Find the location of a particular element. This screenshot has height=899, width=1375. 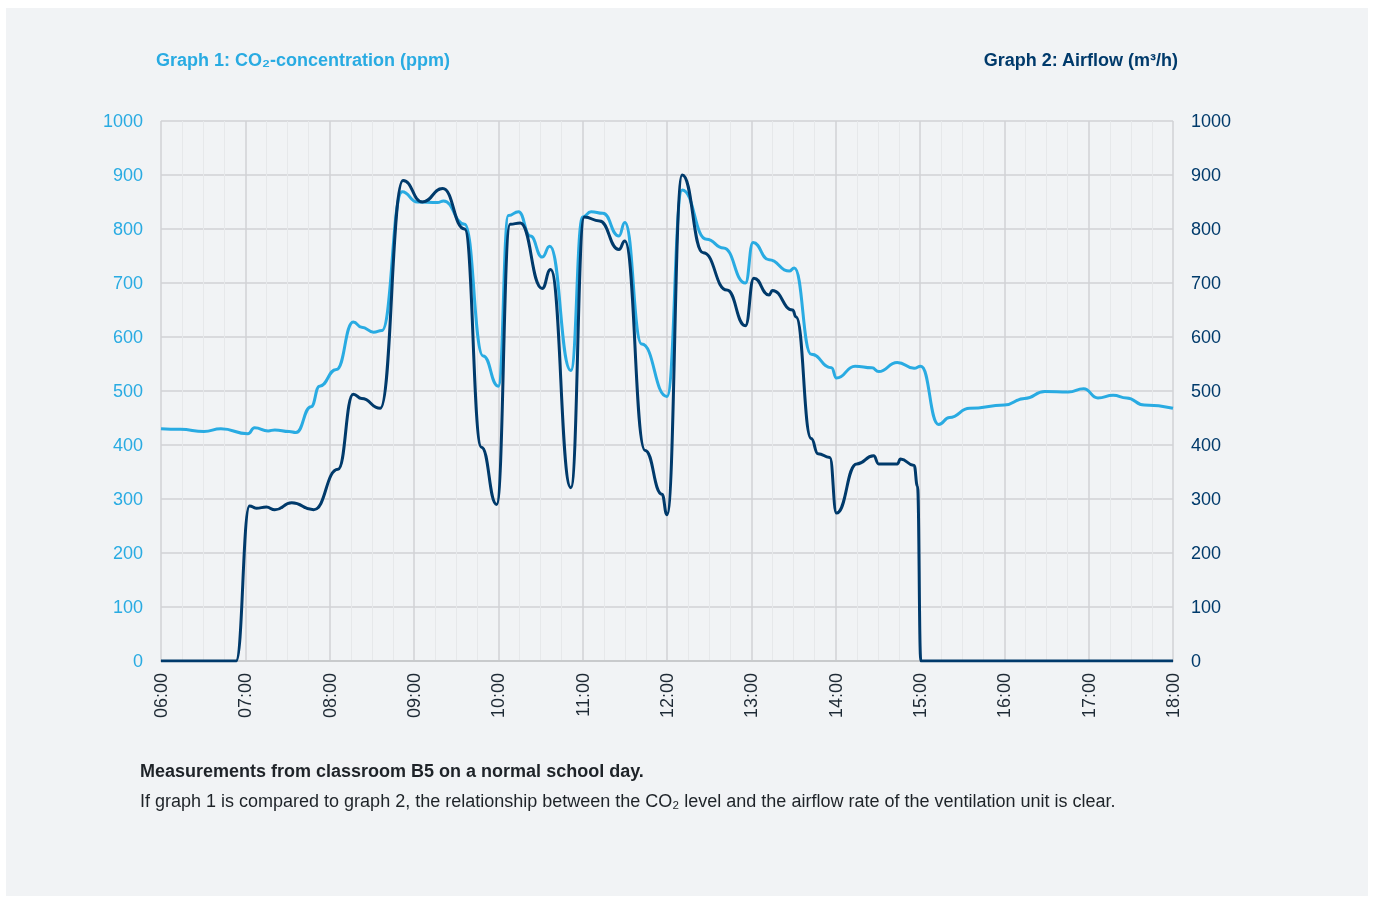

y2-tick-label: 900 is located at coordinates (1206, 175).